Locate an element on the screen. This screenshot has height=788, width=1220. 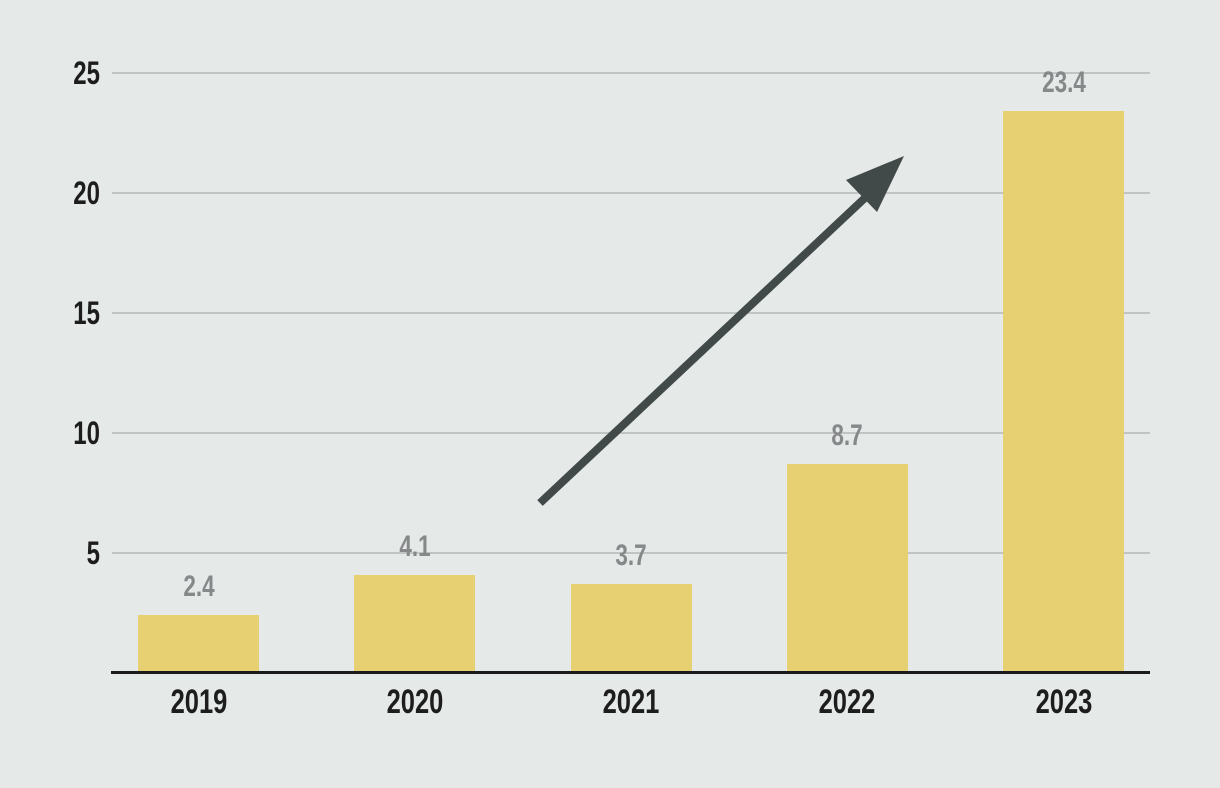
x-axis-tick-label: 2021 is located at coordinates (631, 702).